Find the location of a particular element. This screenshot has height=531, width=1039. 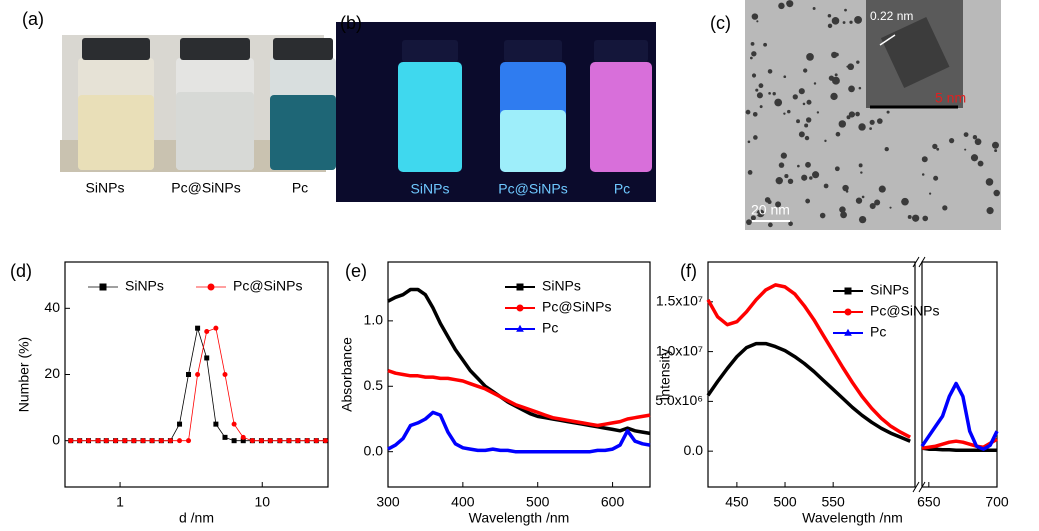

legend-label: Pc is located at coordinates (878, 332).